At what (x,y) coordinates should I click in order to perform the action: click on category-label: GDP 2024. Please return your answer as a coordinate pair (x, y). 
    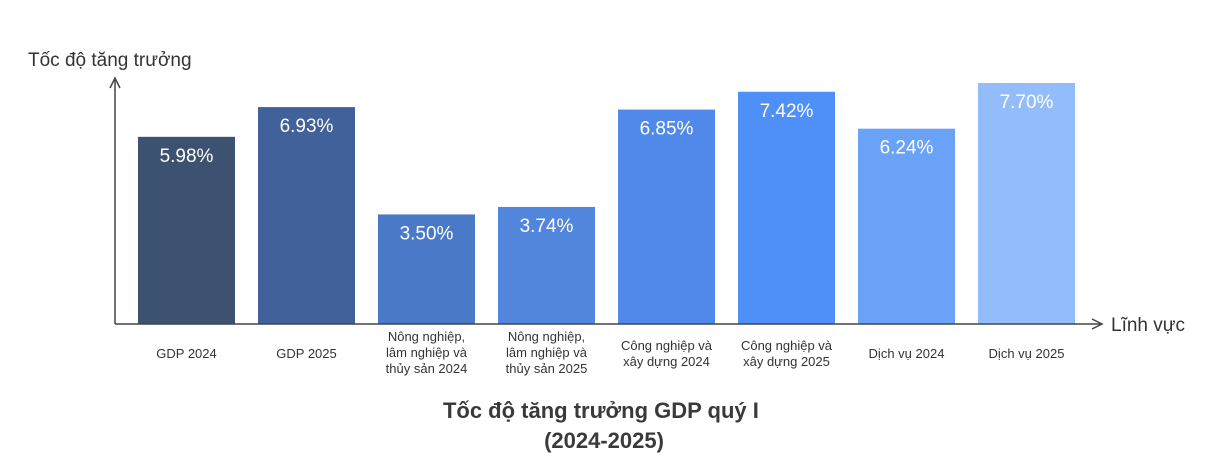
    Looking at the image, I should click on (186, 353).